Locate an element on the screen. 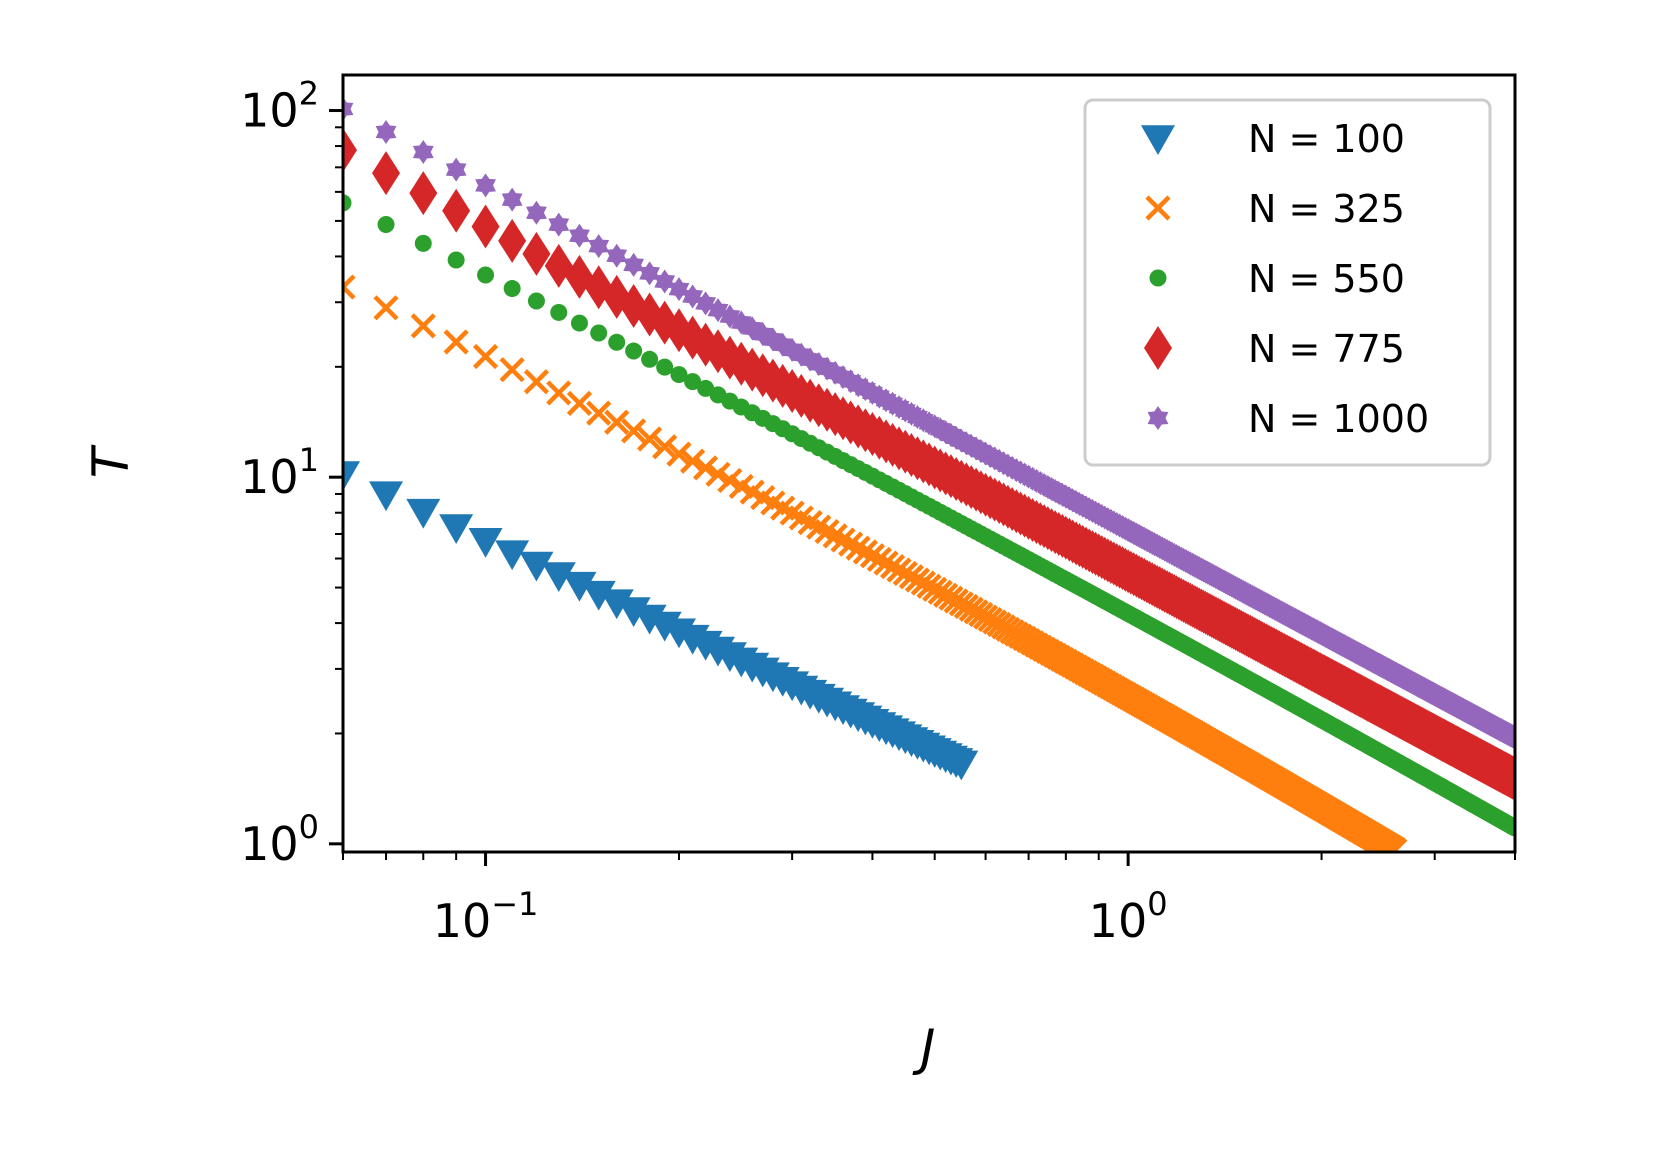 Image resolution: width=1658 pixels, height=1171 pixels. legend-entry: N = 325 is located at coordinates (1275, 209).